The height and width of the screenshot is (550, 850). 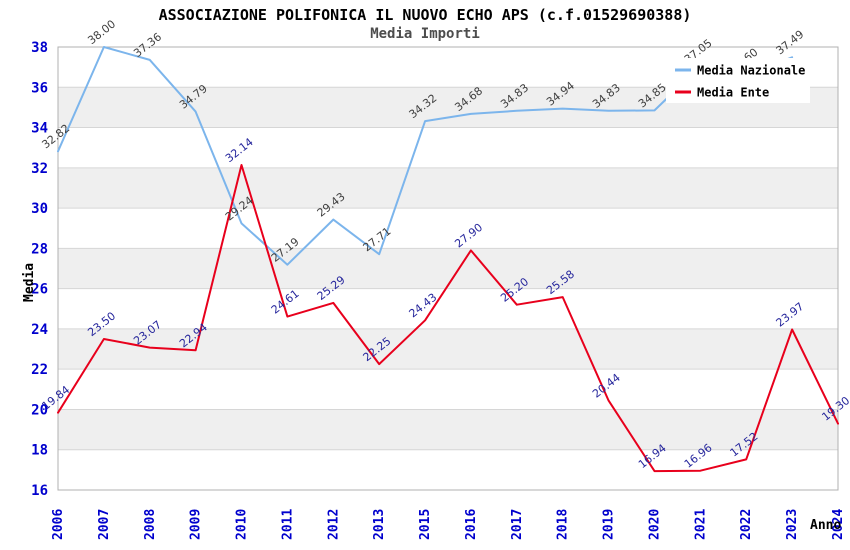 What do you see at coordinates (39, 451) in the screenshot?
I see `y-tick-label: 18` at bounding box center [39, 451].